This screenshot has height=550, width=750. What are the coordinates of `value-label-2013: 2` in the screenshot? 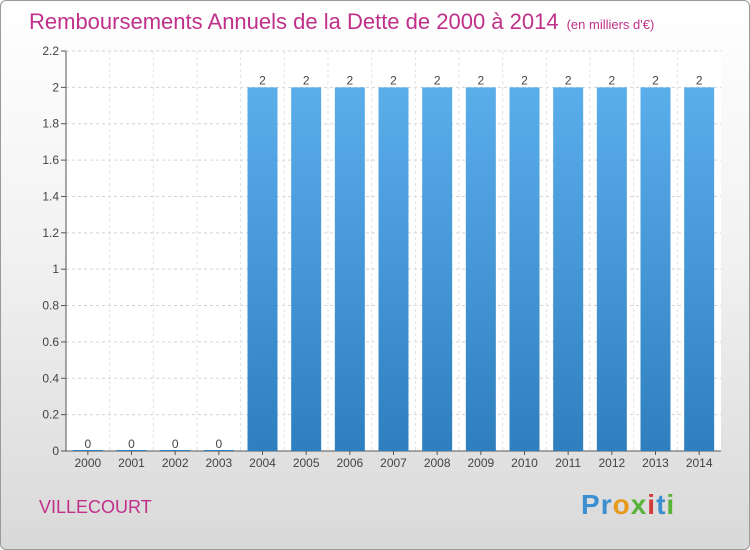 It's located at (655, 80).